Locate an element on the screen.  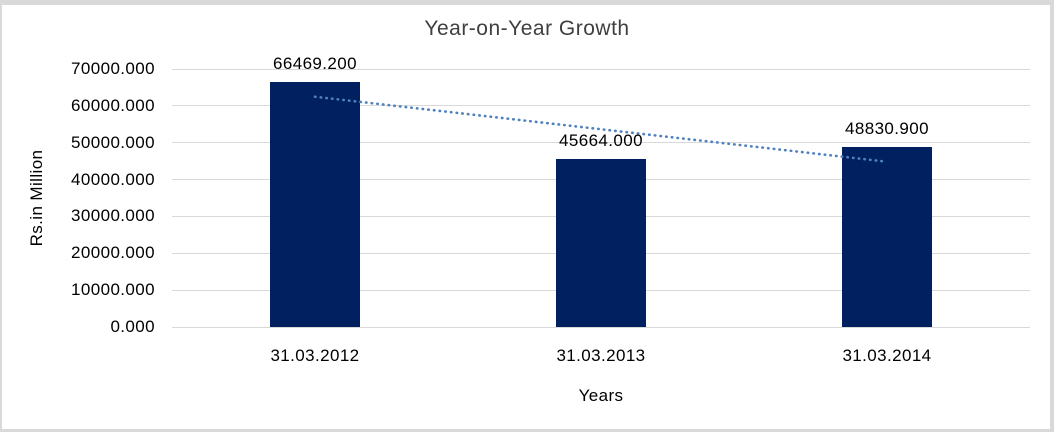
trendline-svg is located at coordinates (601, 129).